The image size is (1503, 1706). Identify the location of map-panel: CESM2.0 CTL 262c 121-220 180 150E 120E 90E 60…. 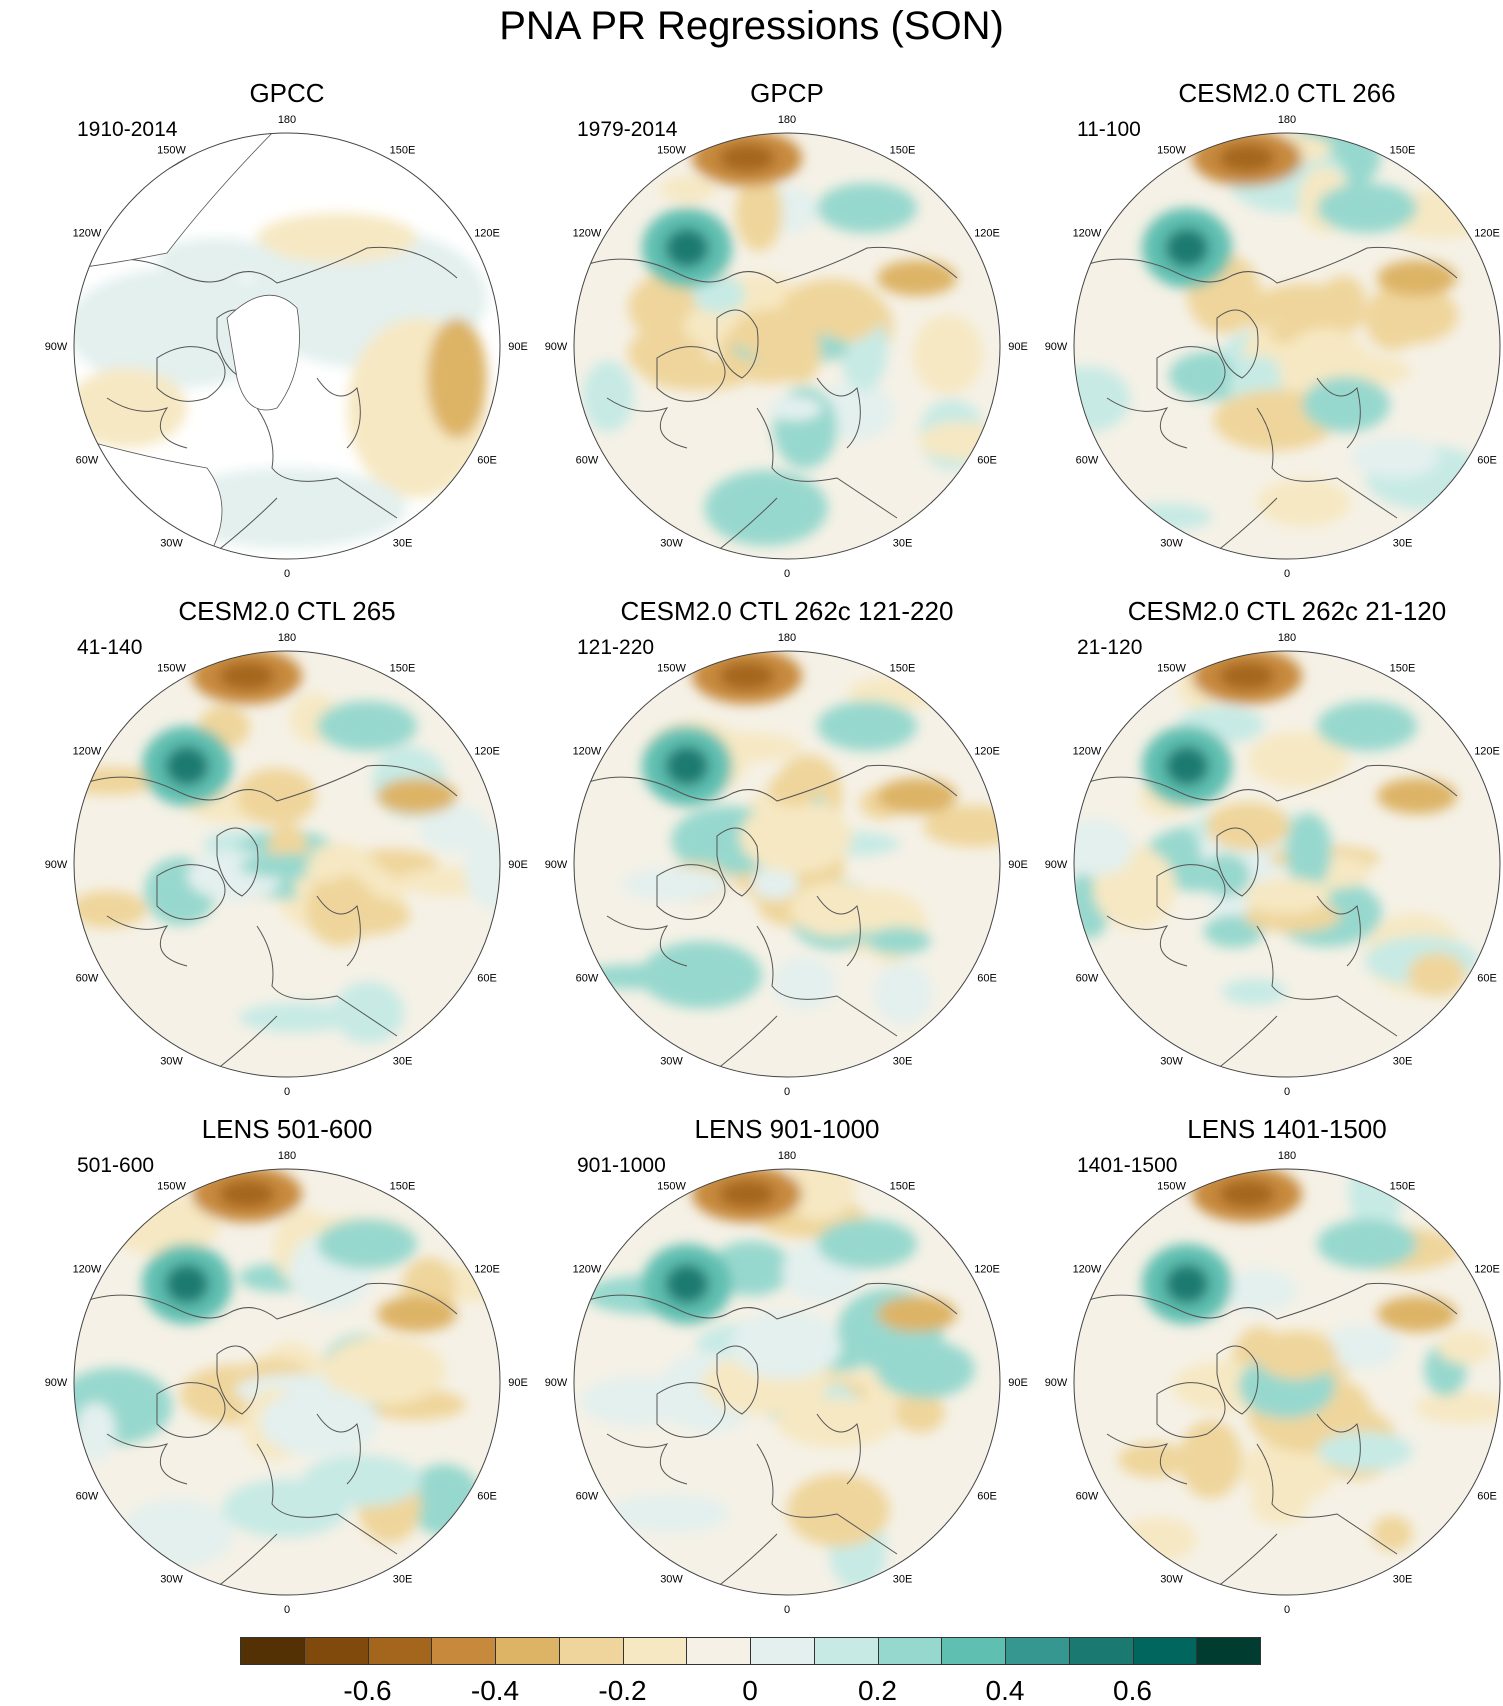
(787, 846).